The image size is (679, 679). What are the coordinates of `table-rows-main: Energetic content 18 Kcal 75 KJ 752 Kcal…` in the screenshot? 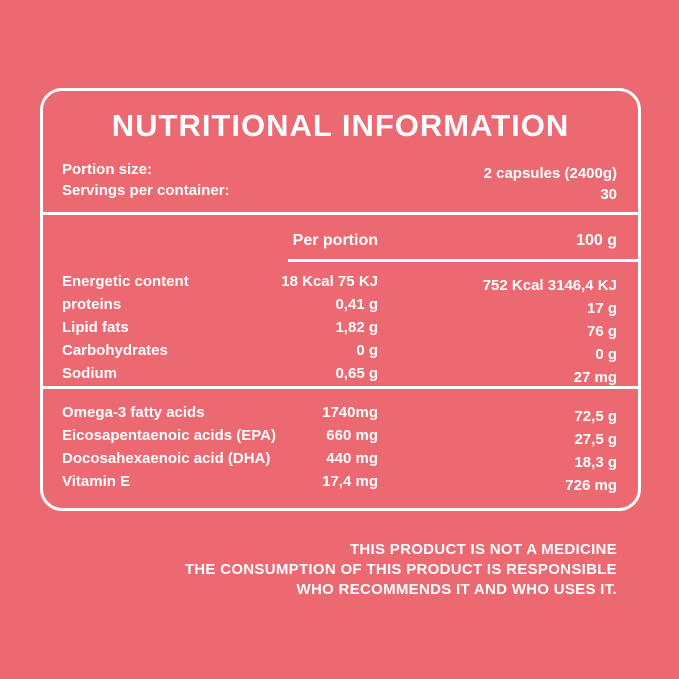 It's located at (340, 328).